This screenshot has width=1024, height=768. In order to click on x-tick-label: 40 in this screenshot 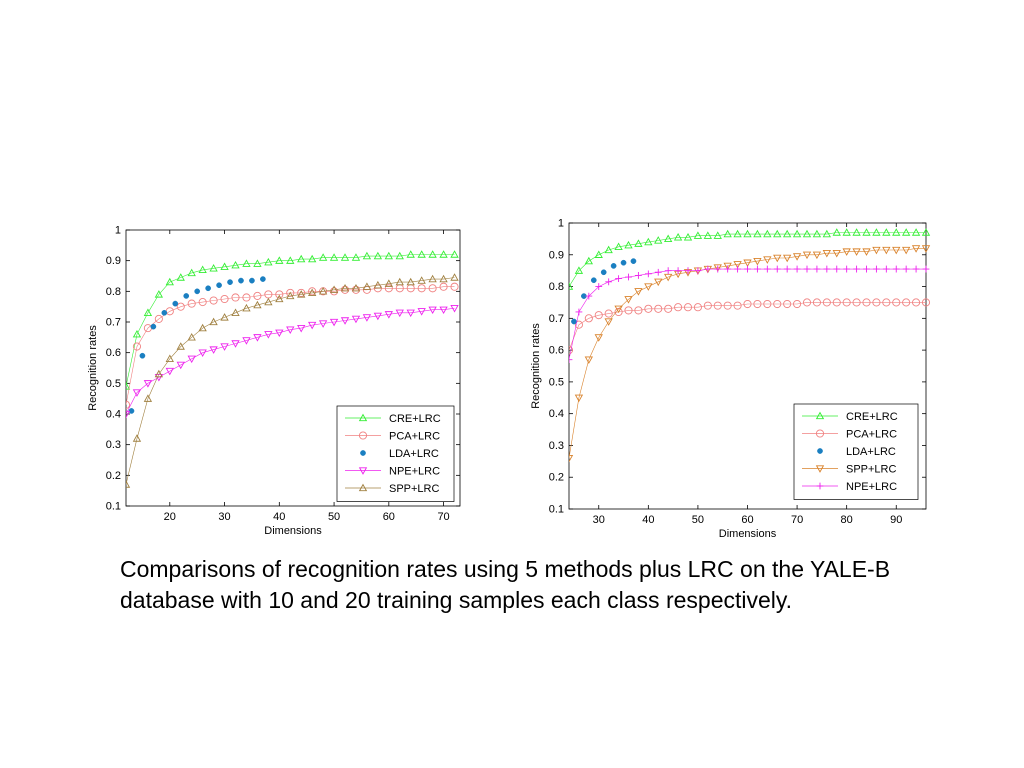, I will do `click(648, 520)`.